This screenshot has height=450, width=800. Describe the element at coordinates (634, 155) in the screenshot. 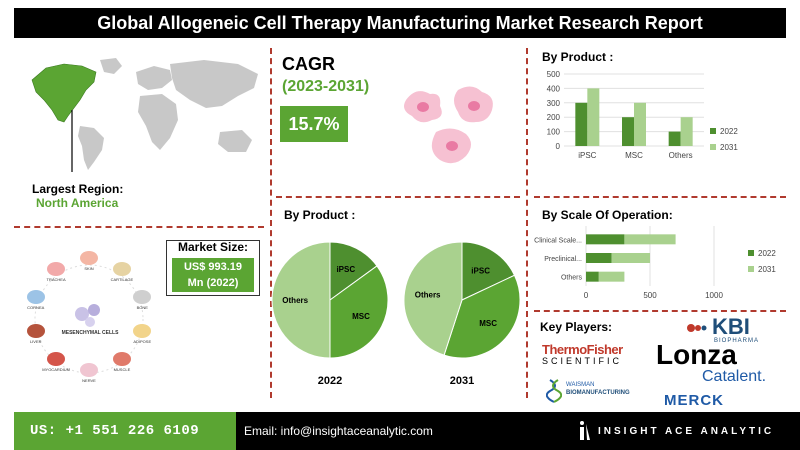

I see `x-tick-label: MSC` at that location.